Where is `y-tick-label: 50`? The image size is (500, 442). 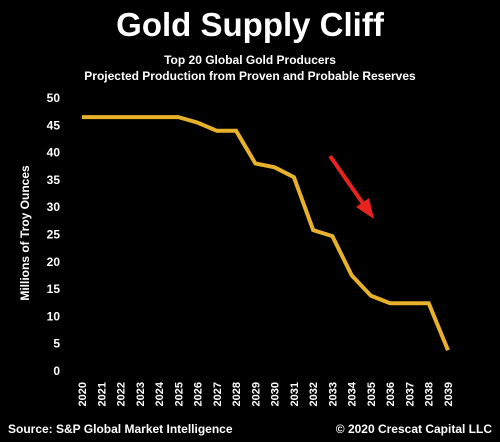 y-tick-label: 50 is located at coordinates (54, 98).